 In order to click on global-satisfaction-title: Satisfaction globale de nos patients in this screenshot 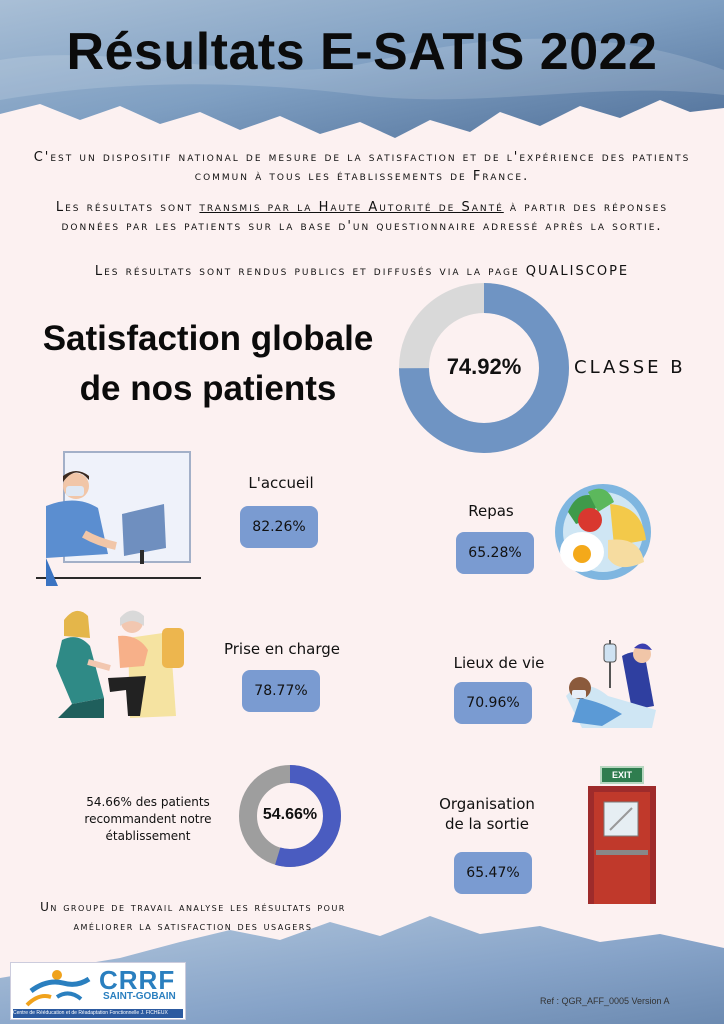, I will do `click(208, 364)`.